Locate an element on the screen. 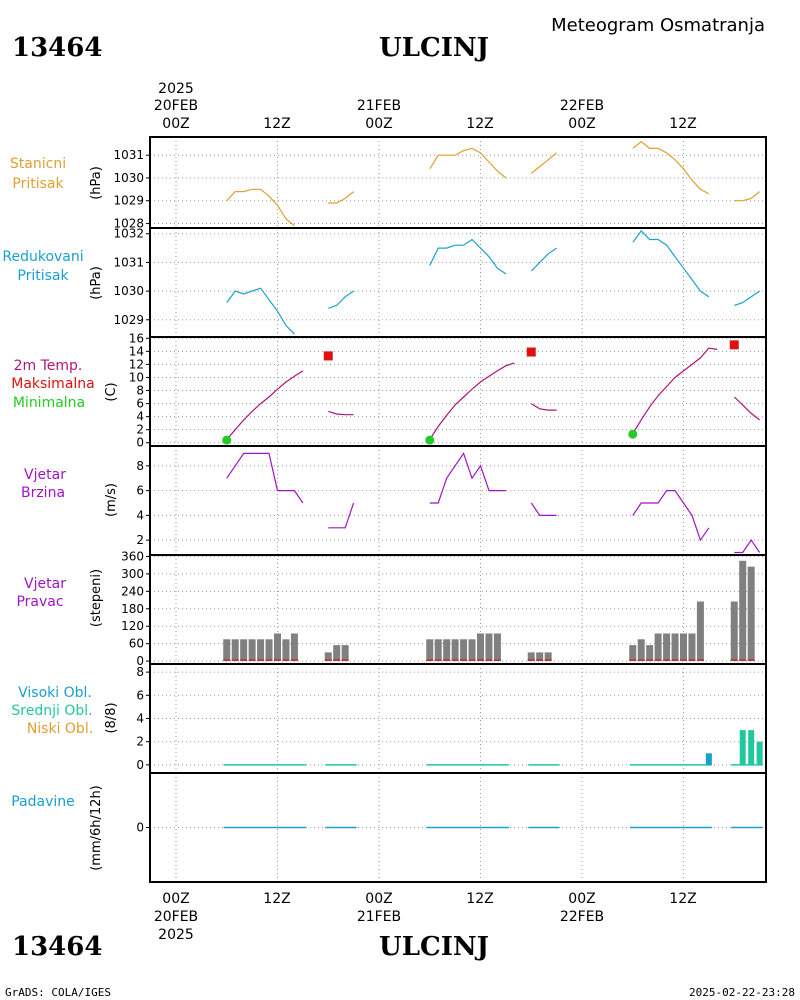 The image size is (800, 1000). p5-label-1: Vjetar is located at coordinates (45, 584).